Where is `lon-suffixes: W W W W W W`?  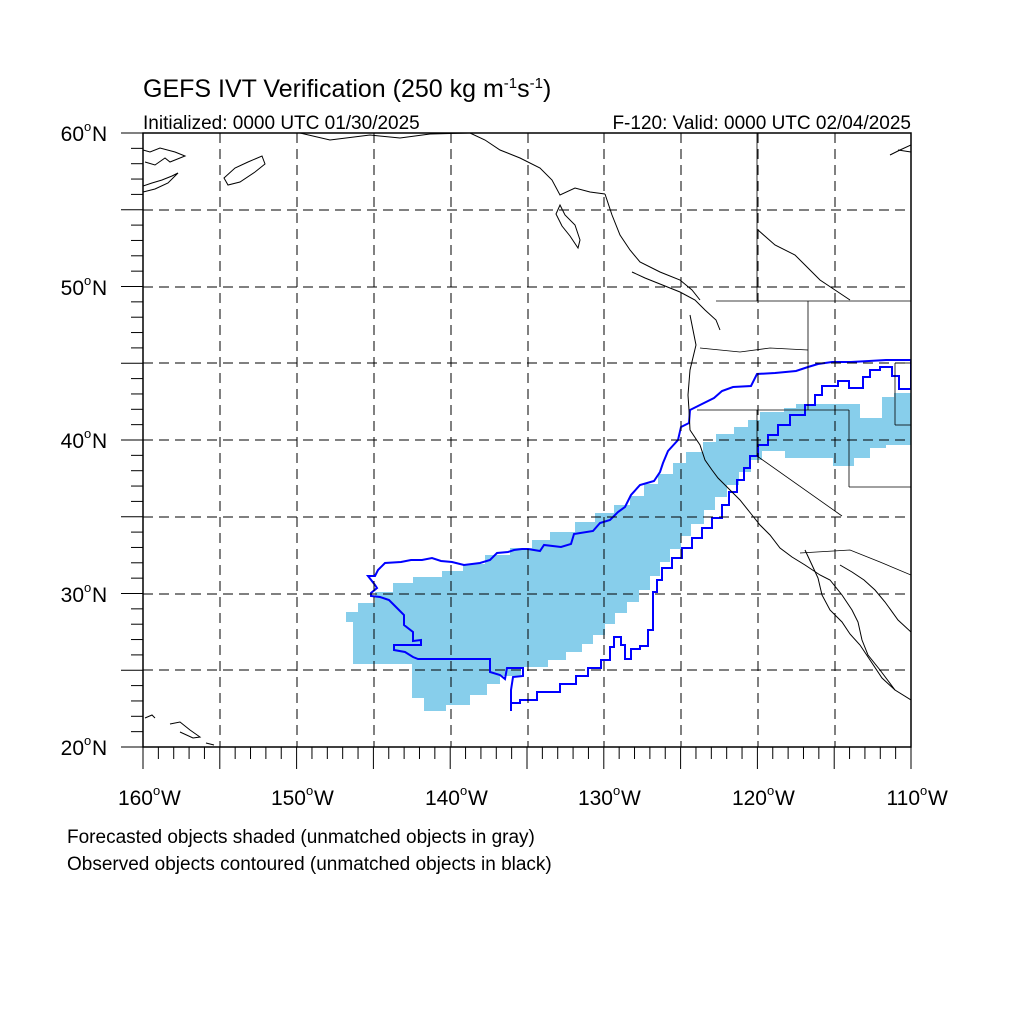
lon-suffixes: W W W W W W is located at coordinates (554, 798).